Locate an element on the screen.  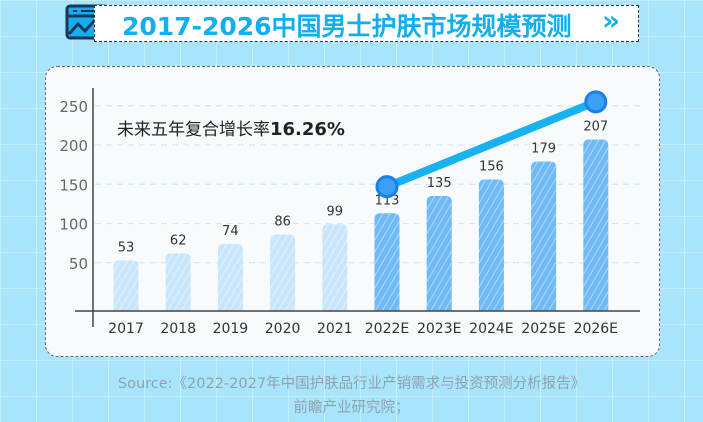
data-label: 135 is located at coordinates (439, 183).